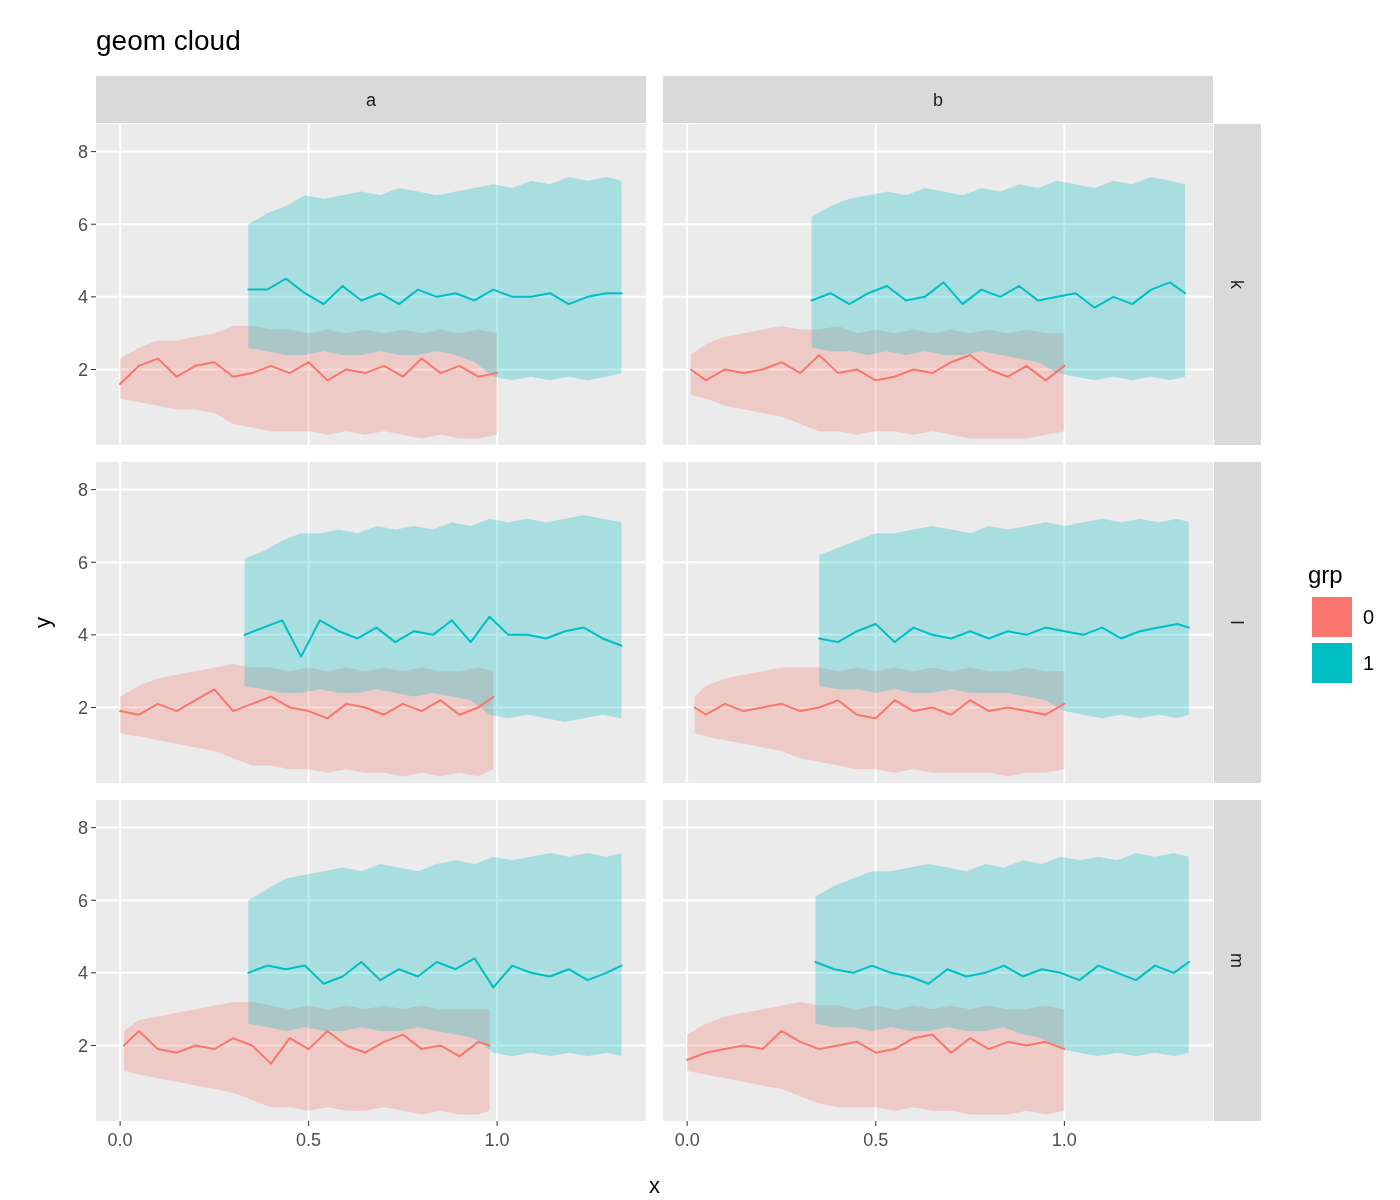 This screenshot has height=1200, width=1400. Describe the element at coordinates (1236, 622) in the screenshot. I see `text: l` at that location.